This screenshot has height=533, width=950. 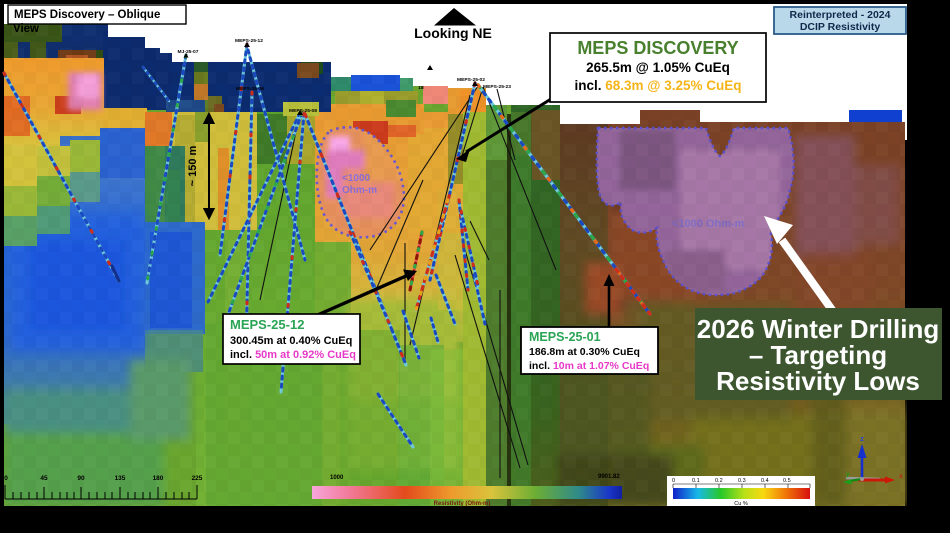 What do you see at coordinates (765, 481) in the screenshot?
I see `svg-text: 0.4` at bounding box center [765, 481].